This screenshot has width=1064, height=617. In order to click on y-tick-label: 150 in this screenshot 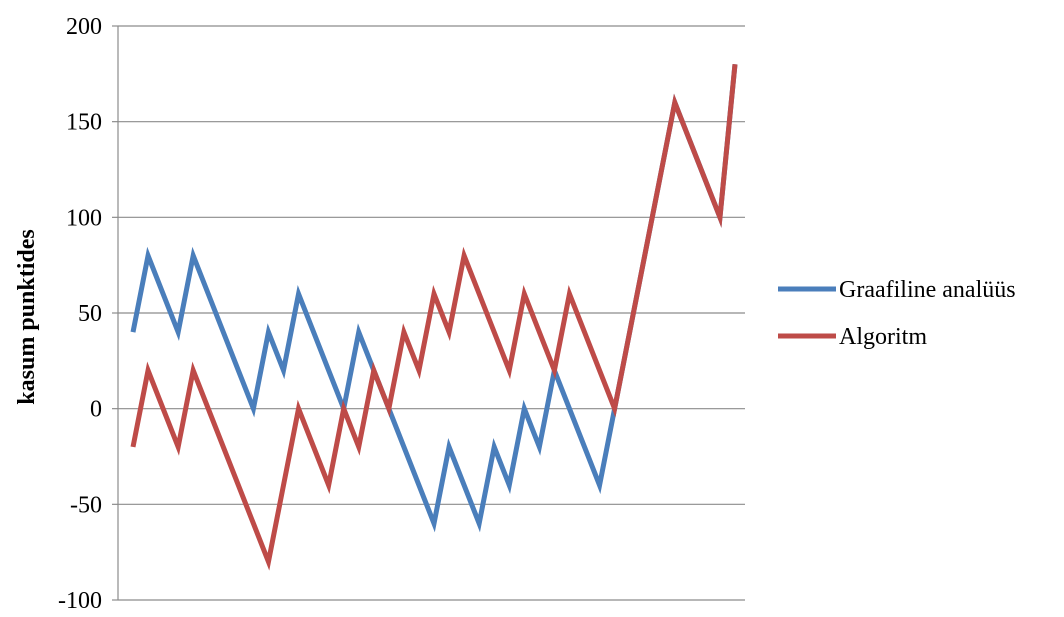, I will do `click(84, 123)`.